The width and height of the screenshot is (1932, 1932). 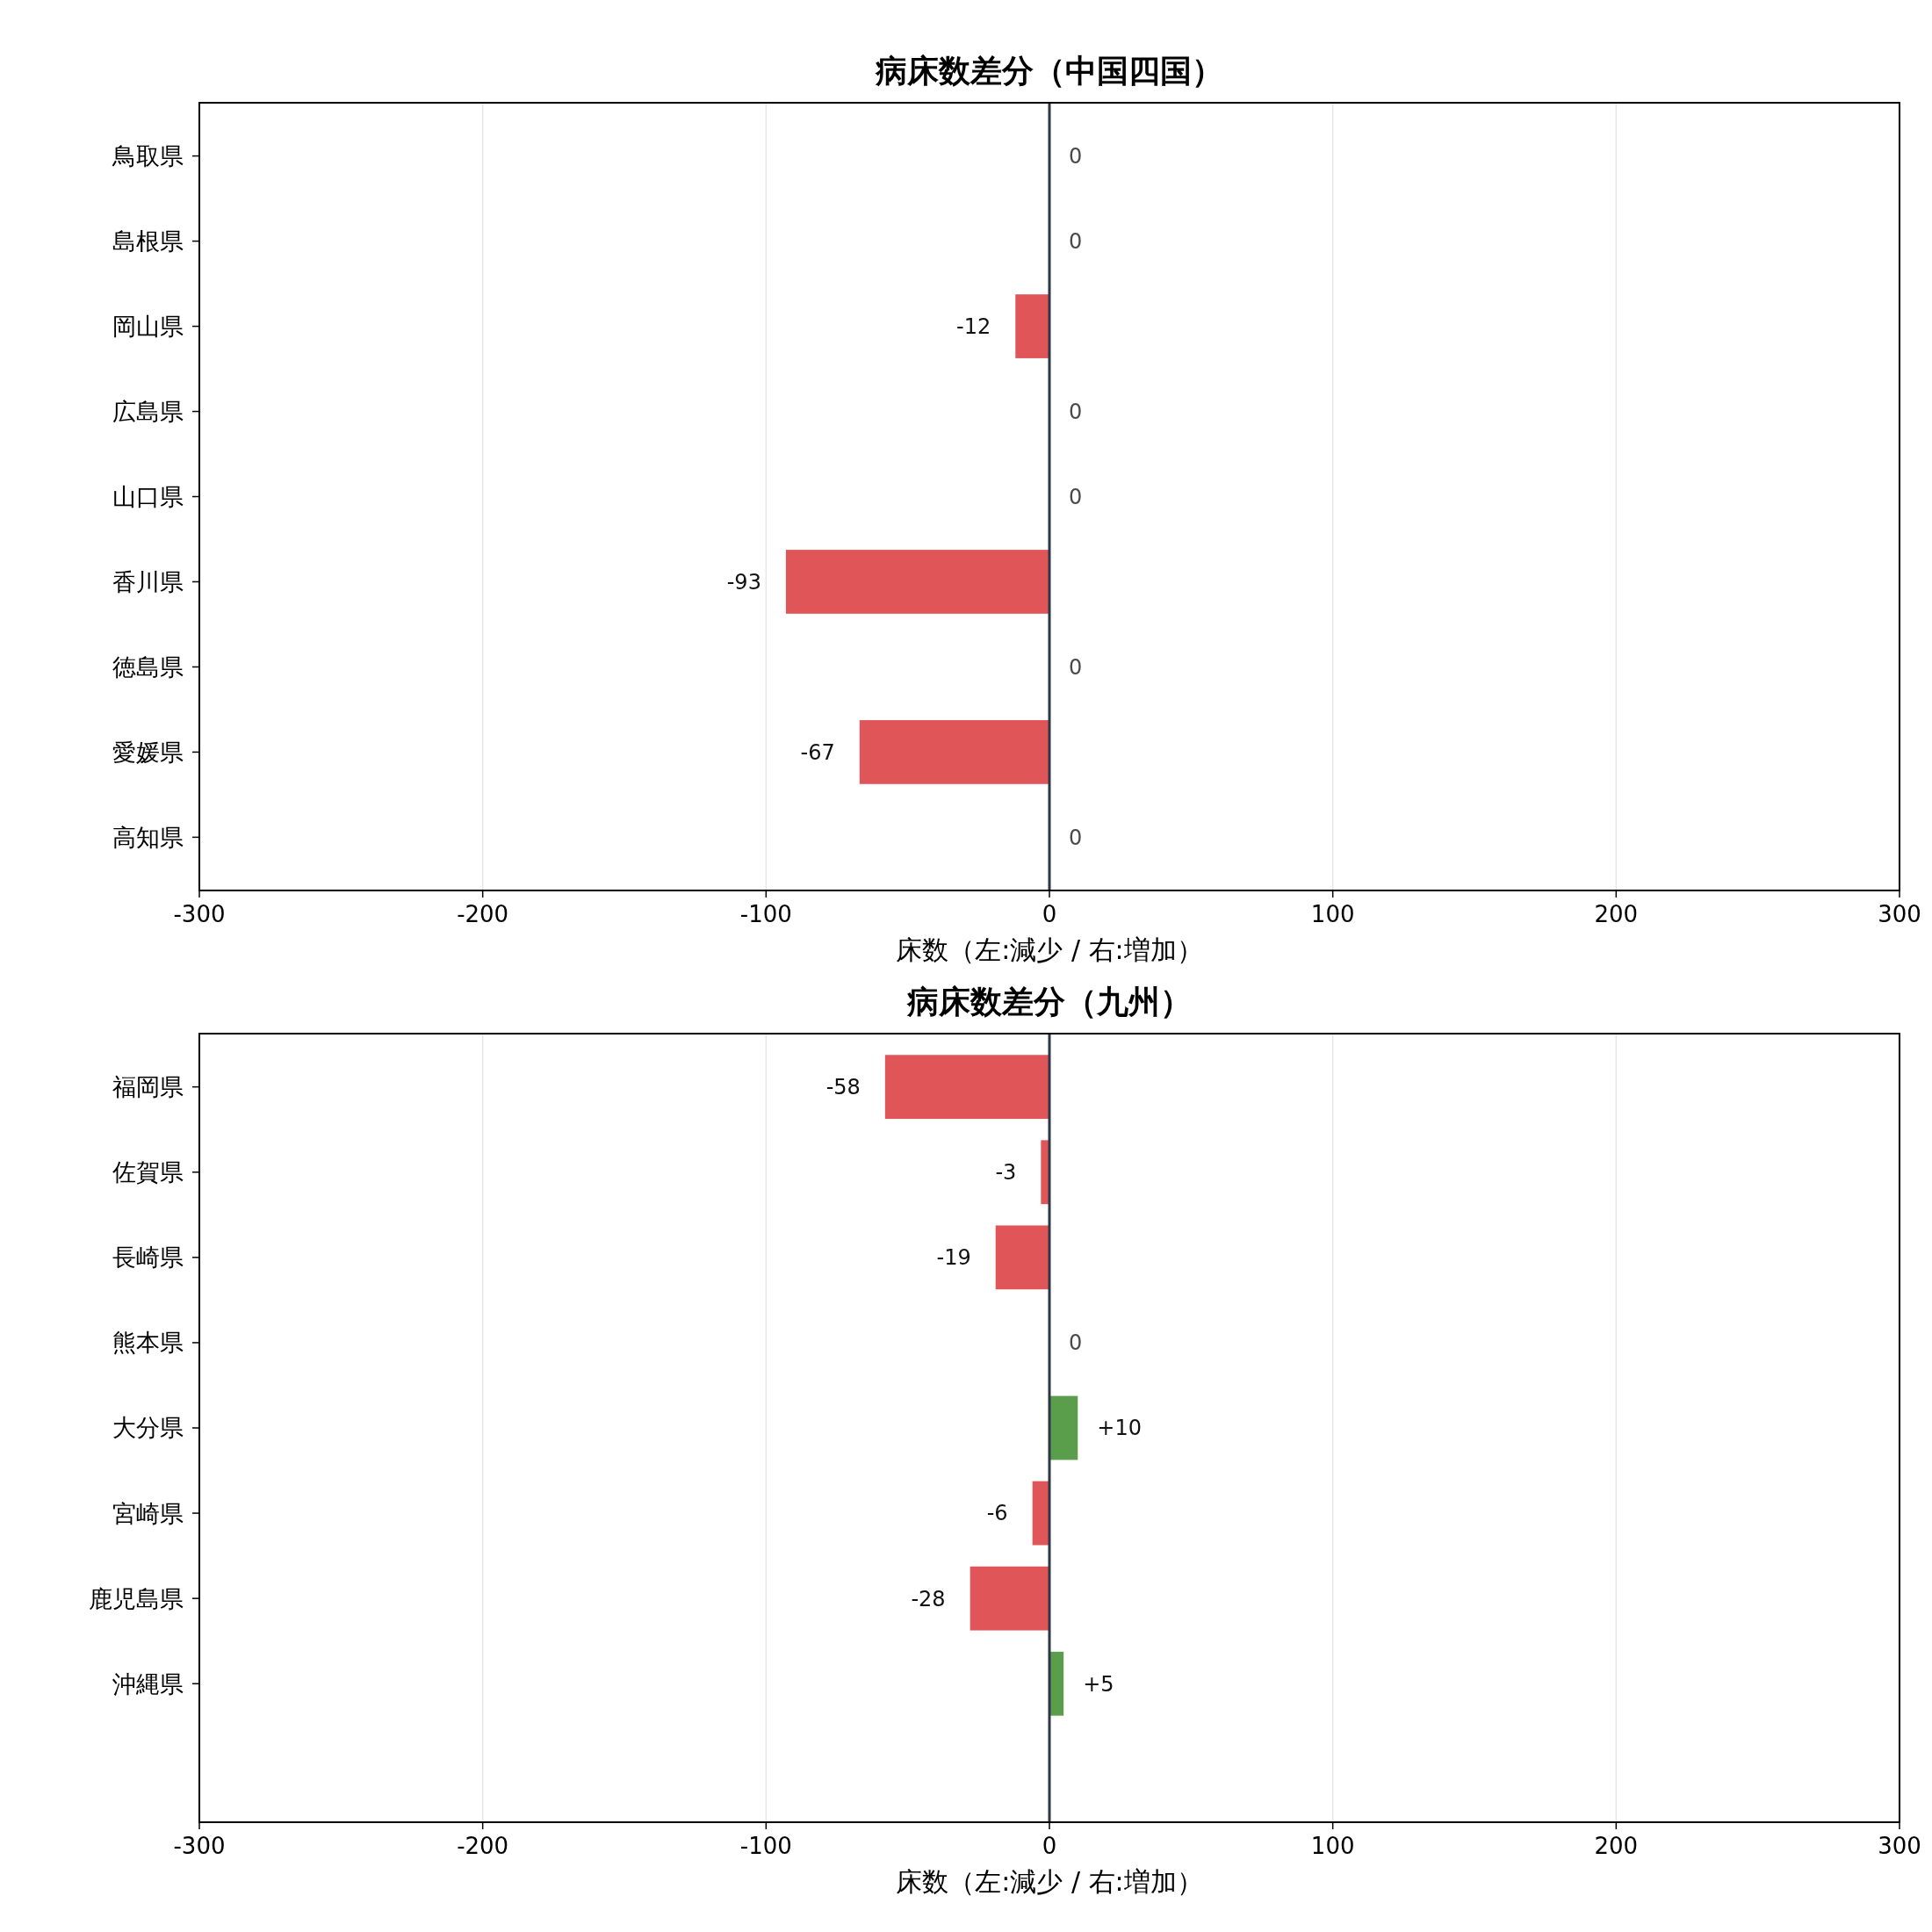 What do you see at coordinates (148, 837) in the screenshot?
I see `y-tick-label: 高知県` at bounding box center [148, 837].